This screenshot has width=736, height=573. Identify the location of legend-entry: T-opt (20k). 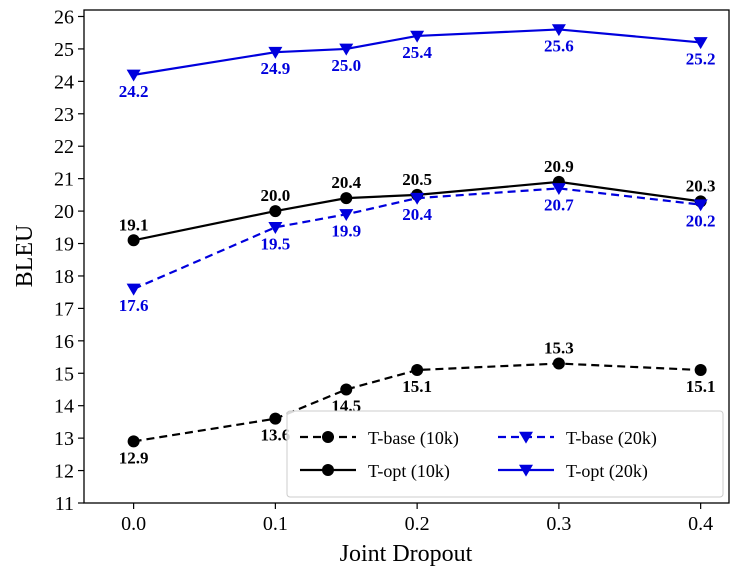
(573, 471).